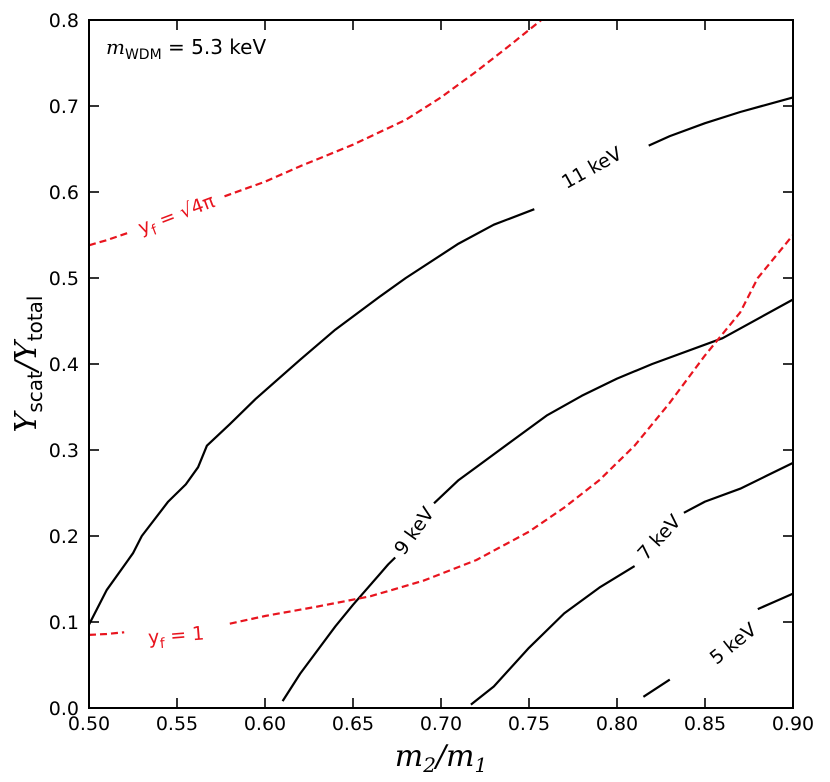 The width and height of the screenshot is (830, 782). What do you see at coordinates (89, 724) in the screenshot?
I see `x-tick-label: 0.50` at bounding box center [89, 724].